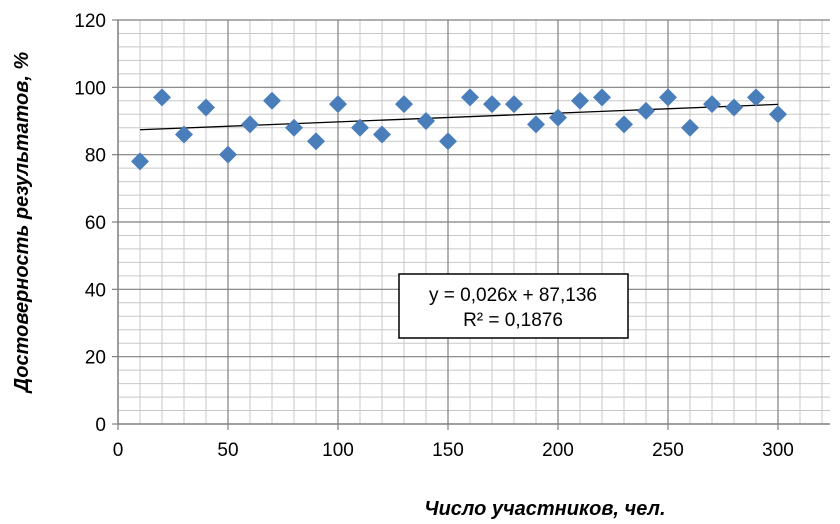 The height and width of the screenshot is (524, 840). I want to click on y-tick-label: 40, so click(95, 290).